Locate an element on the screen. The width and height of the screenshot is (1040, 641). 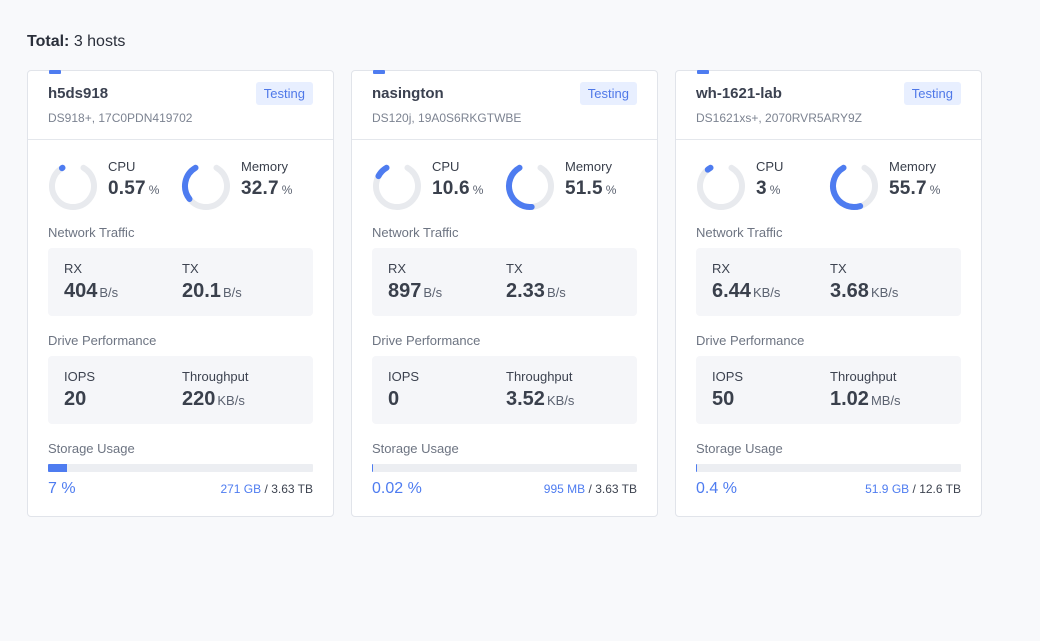
cpu-unit: % is located at coordinates (775, 190).